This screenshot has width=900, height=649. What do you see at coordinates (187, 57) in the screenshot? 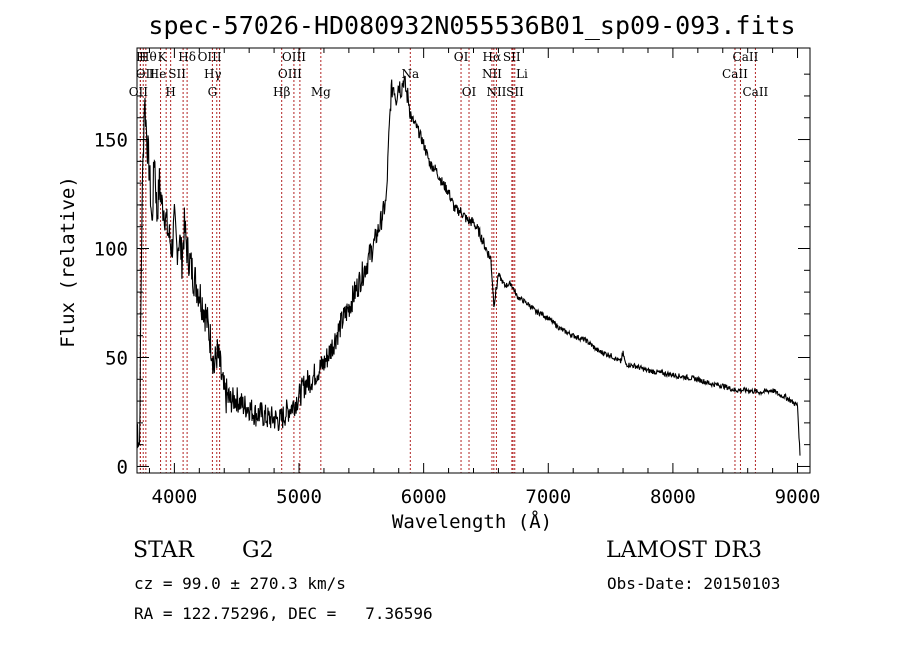
I see `line-label: Hδ` at bounding box center [187, 57].